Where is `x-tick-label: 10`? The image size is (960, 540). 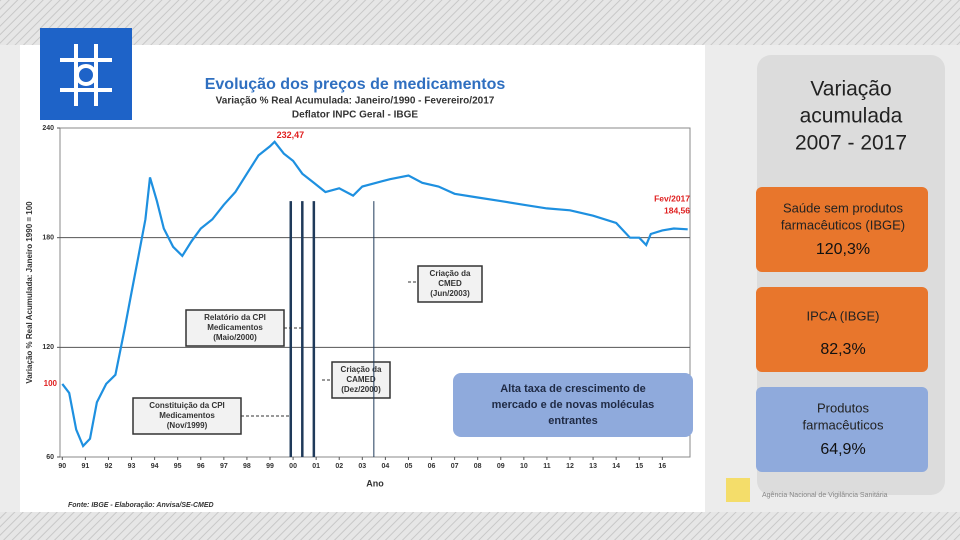
x-tick-label: 10 is located at coordinates (524, 466).